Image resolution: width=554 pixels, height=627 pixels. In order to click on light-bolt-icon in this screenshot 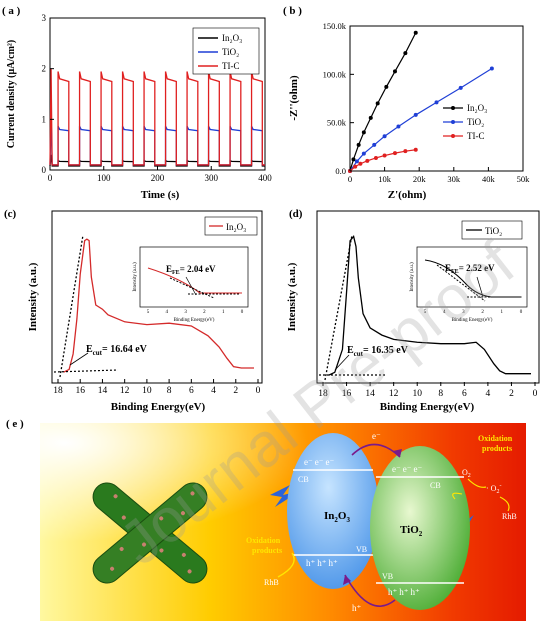, I will do `click(285, 496)`.